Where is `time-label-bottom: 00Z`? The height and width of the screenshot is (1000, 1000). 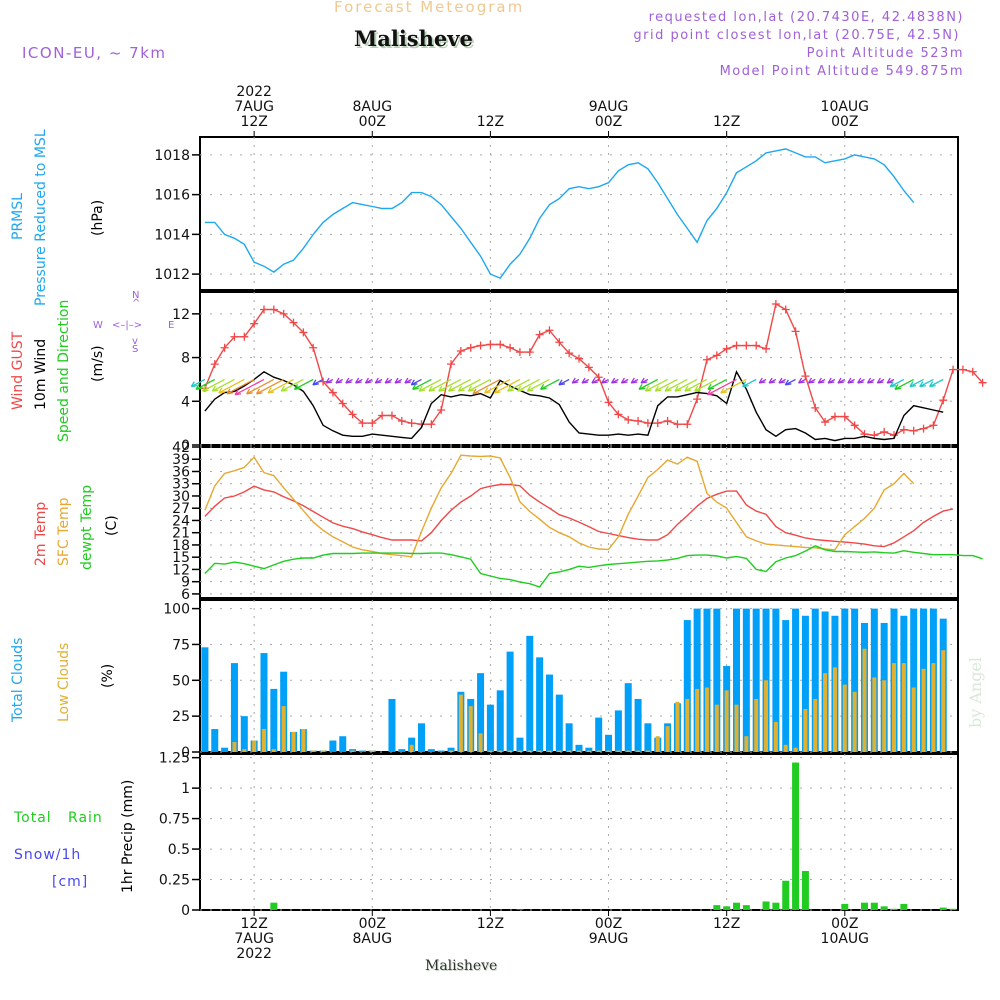
time-label-bottom: 00Z is located at coordinates (608, 924).